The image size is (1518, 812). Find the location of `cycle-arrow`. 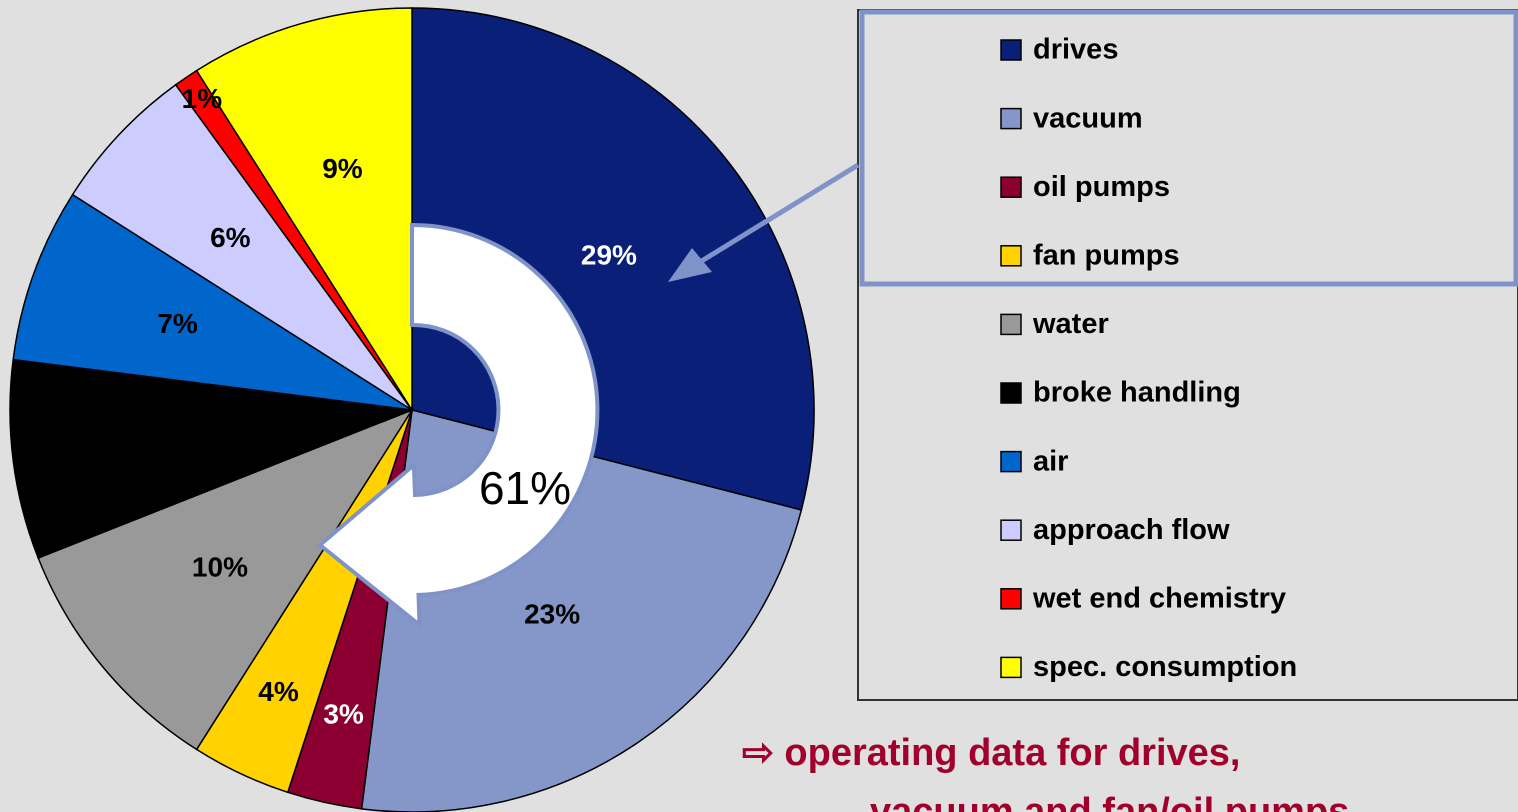

cycle-arrow is located at coordinates (458, 426).